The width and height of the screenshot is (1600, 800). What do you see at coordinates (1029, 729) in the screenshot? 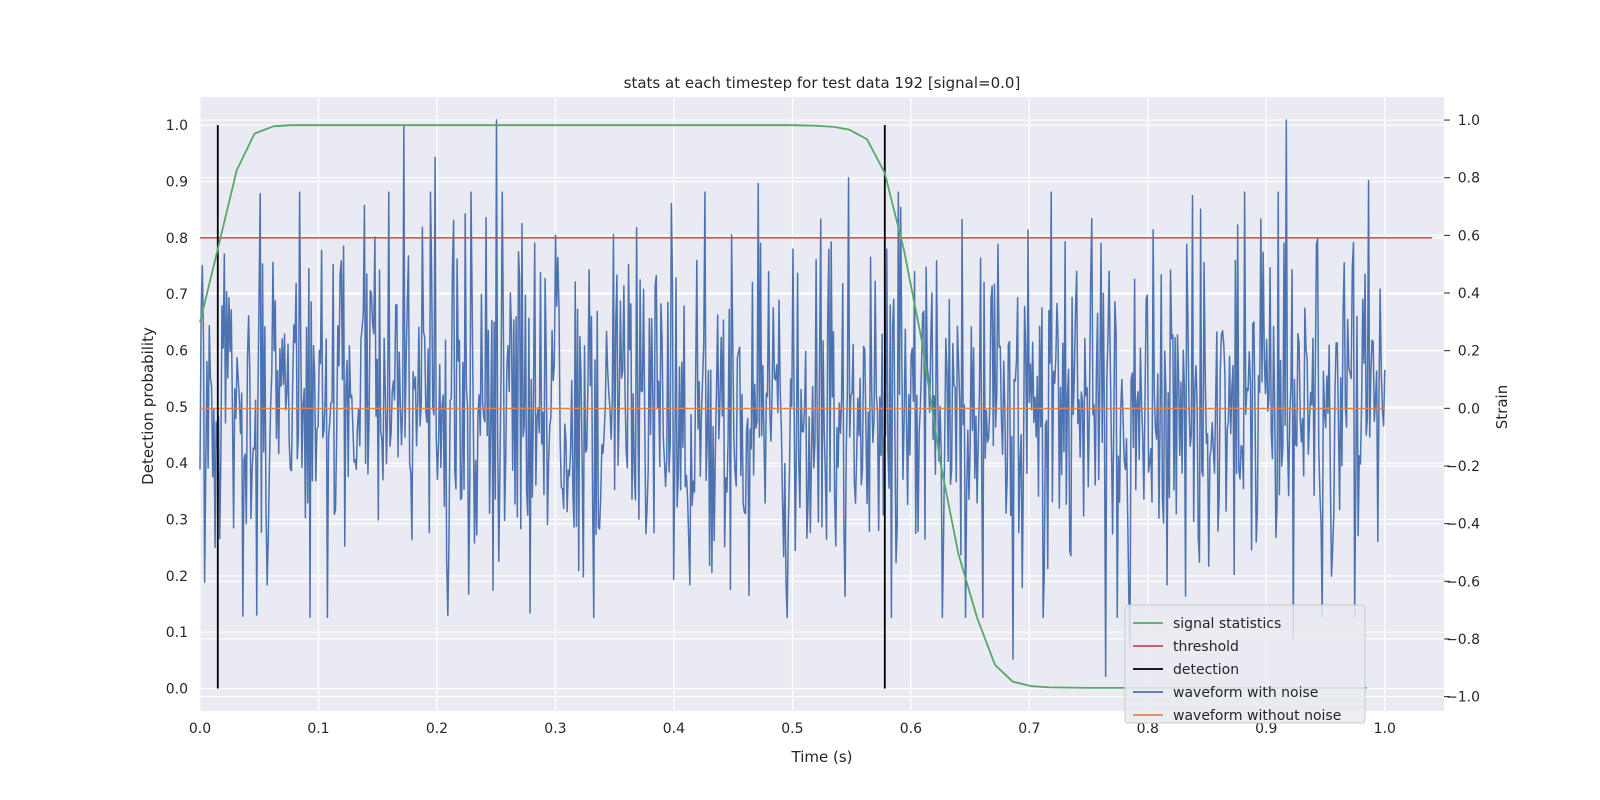
I see `x-tick-label: 0.7` at bounding box center [1029, 729].